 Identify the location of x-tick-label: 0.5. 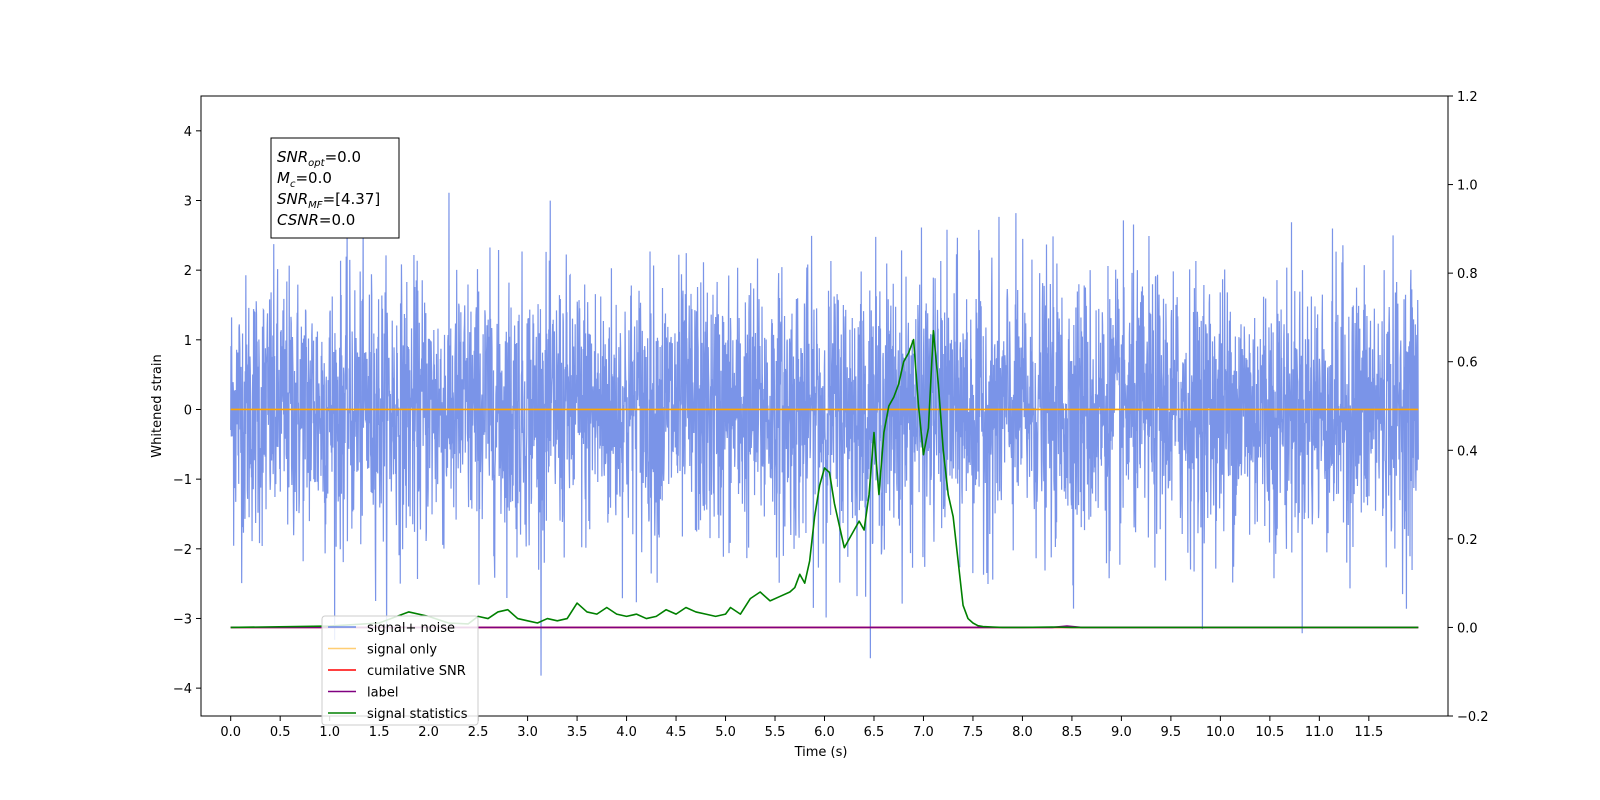
(280, 732).